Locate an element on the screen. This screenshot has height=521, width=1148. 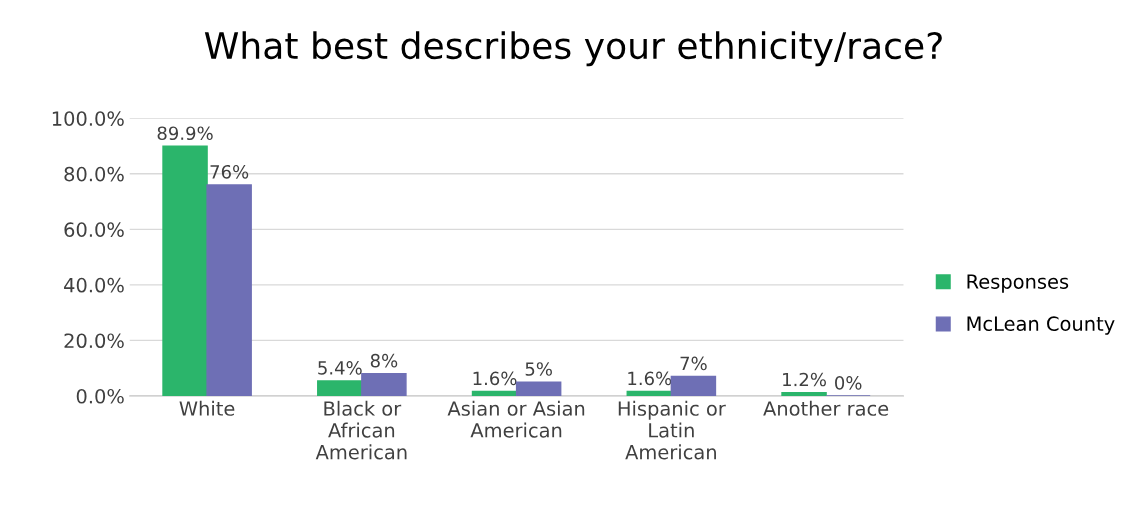
data-label: 7% is located at coordinates (693, 363).